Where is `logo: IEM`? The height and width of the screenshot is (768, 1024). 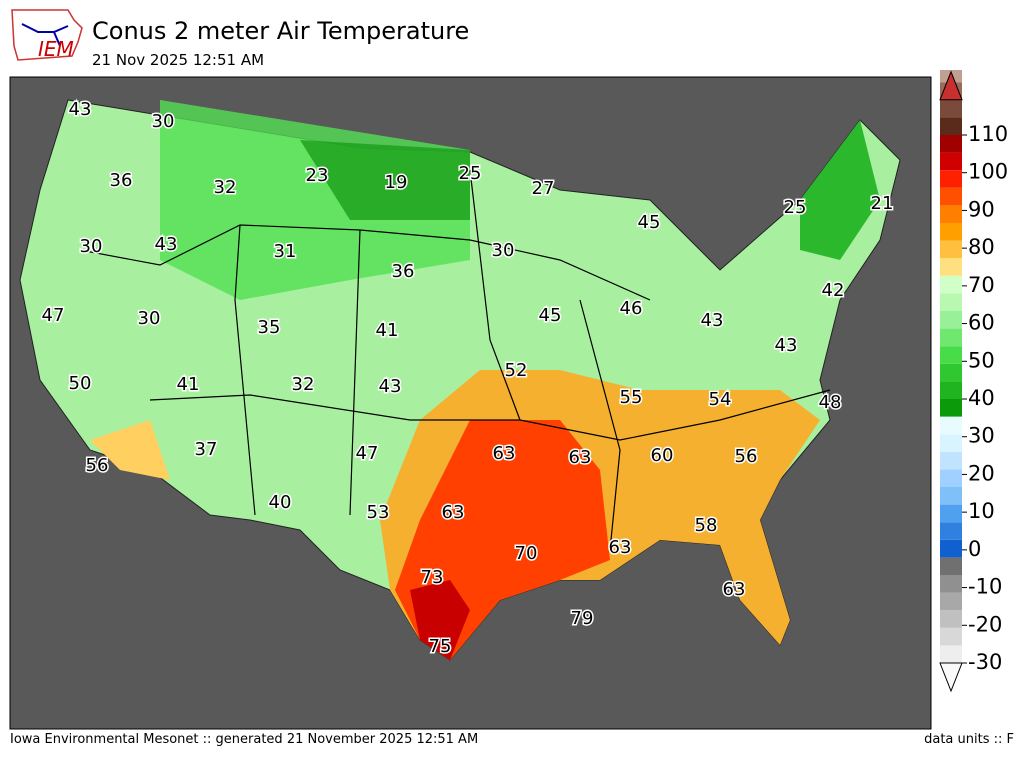 logo: IEM is located at coordinates (47, 35).